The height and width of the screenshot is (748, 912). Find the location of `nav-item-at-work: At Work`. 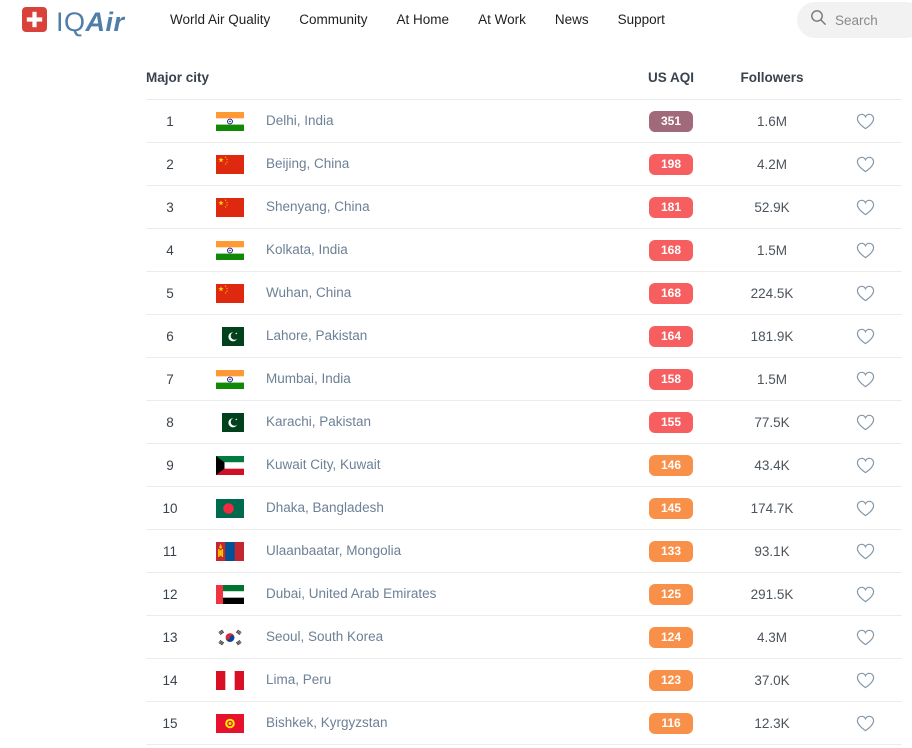

nav-item-at-work: At Work is located at coordinates (502, 19).